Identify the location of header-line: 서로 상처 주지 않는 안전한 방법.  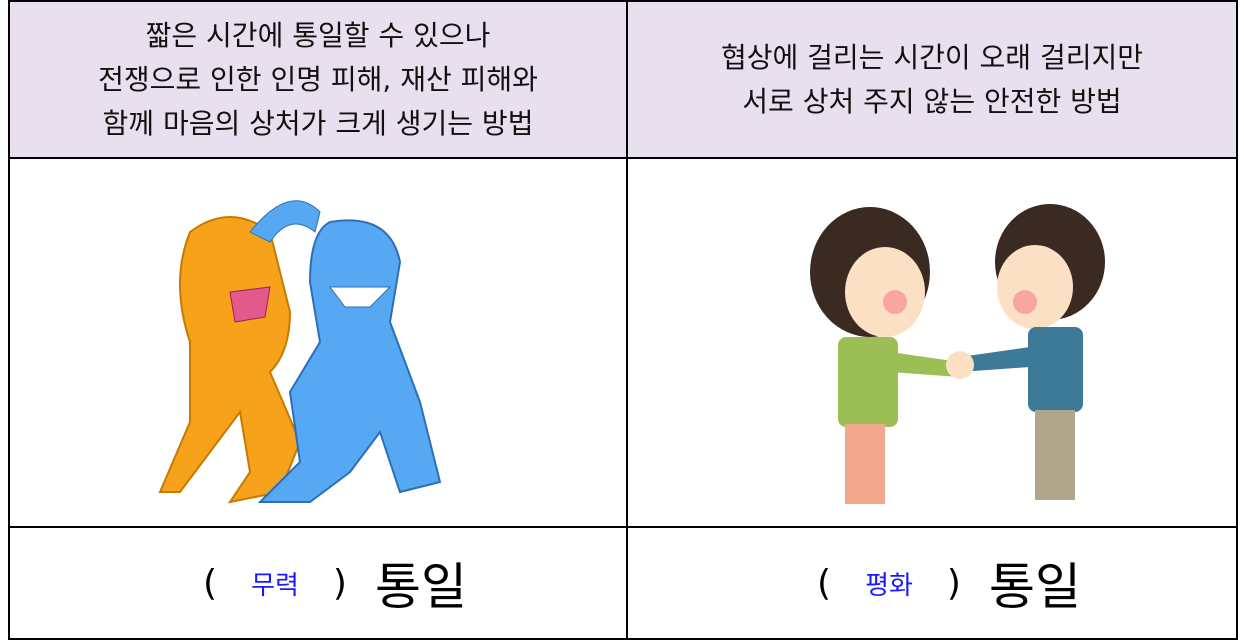
(932, 101).